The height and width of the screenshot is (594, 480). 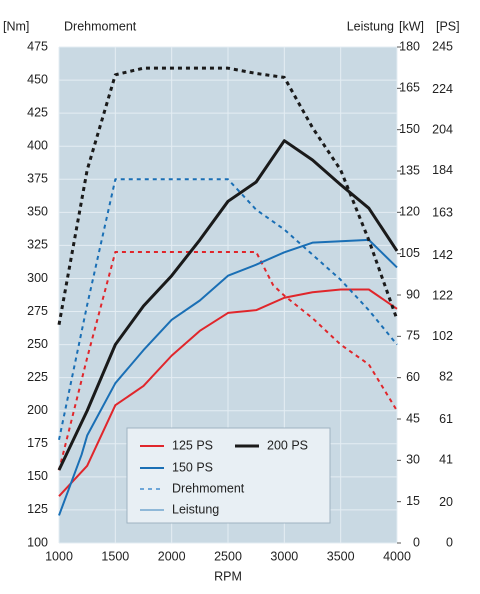 What do you see at coordinates (341, 556) in the screenshot?
I see `x-tick-label: 3500` at bounding box center [341, 556].